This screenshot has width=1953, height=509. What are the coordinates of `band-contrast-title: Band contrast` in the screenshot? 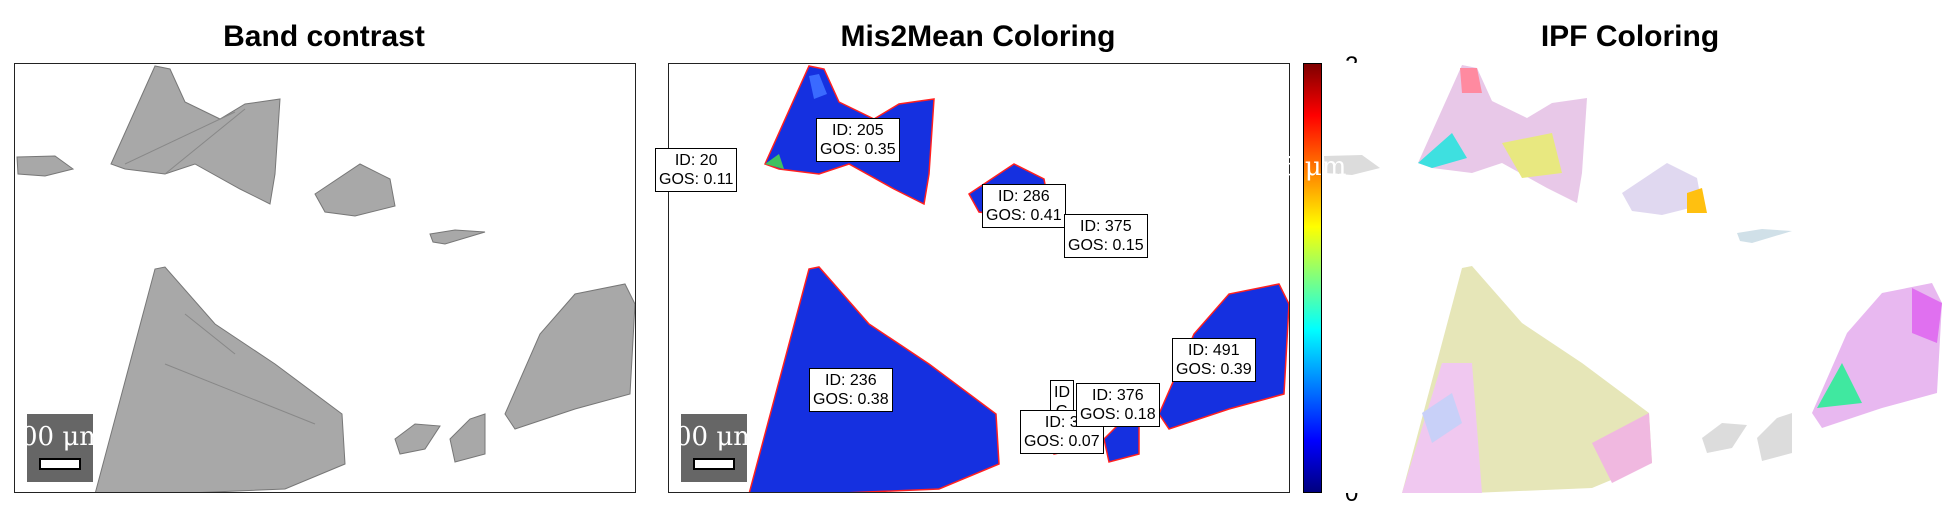 It's located at (324, 36).